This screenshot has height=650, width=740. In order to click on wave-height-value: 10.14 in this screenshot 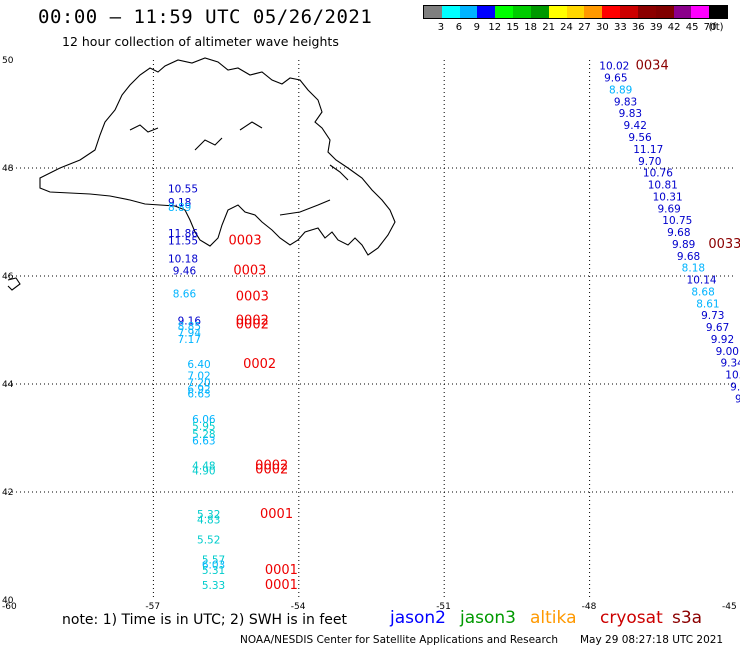, I will do `click(702, 281)`.